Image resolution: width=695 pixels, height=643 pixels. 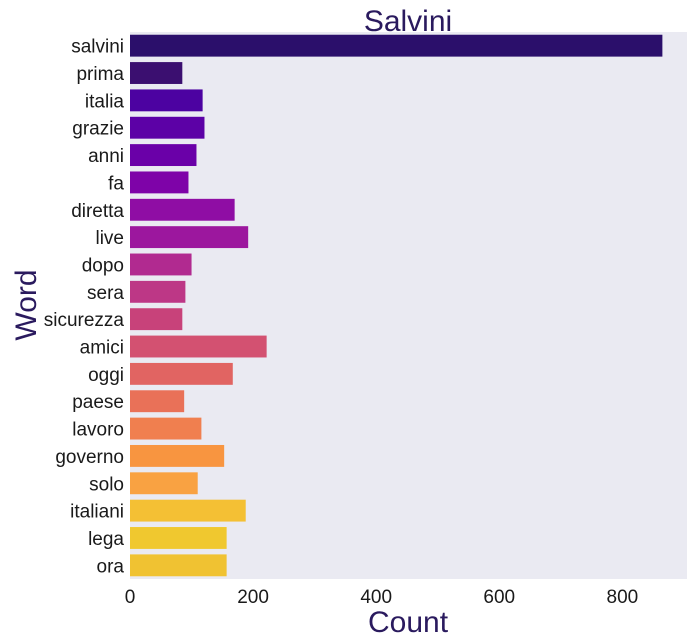 I want to click on y-tick-label: diretta, so click(x=97, y=211).